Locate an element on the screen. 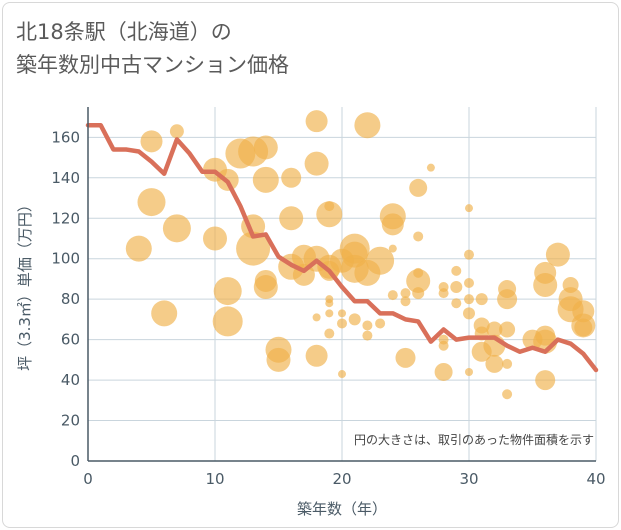 This screenshot has width=621, height=530. chart-title-line-1: 北18条駅（北海道）の is located at coordinates (124, 32).